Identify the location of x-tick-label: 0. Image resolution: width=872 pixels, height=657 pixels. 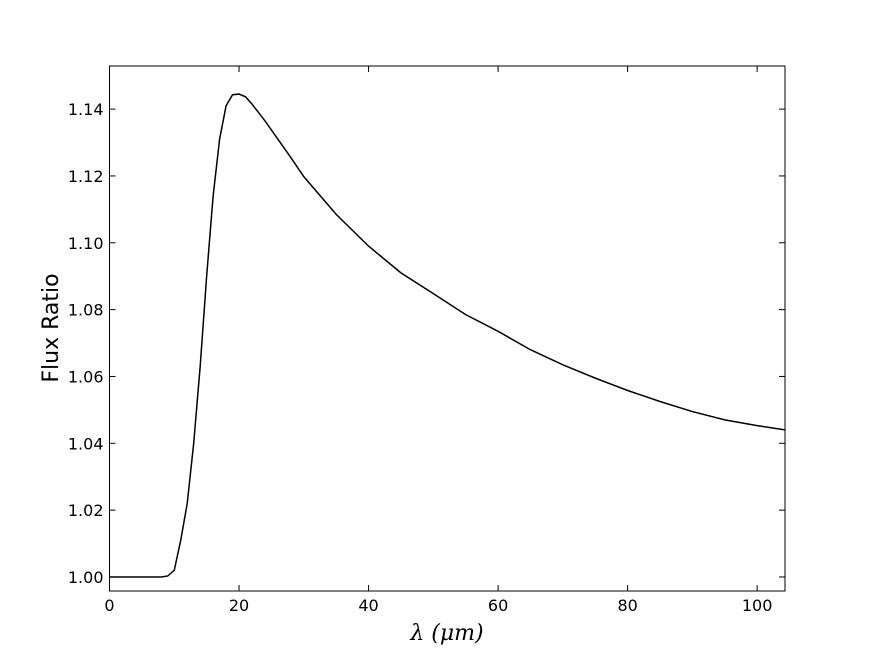
(109, 605).